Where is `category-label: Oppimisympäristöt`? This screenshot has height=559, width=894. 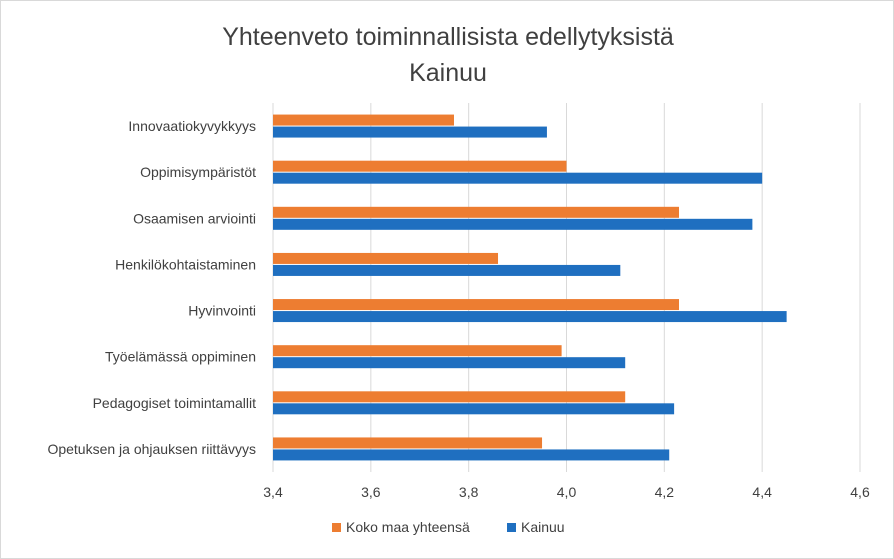 category-label: Oppimisympäristöt is located at coordinates (198, 172).